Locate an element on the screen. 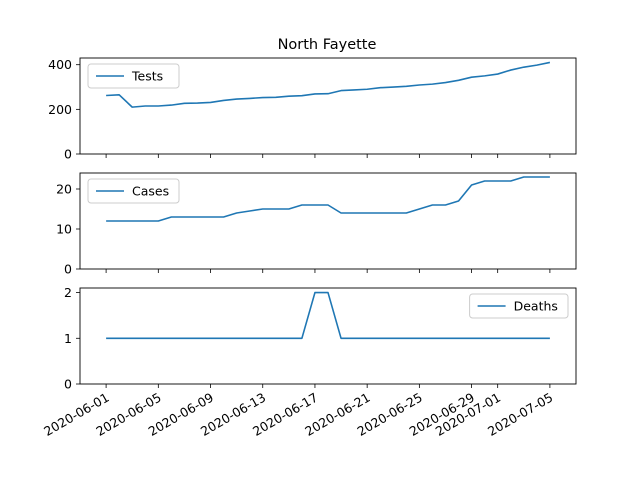  y-tick-label: 1 is located at coordinates (68, 338).